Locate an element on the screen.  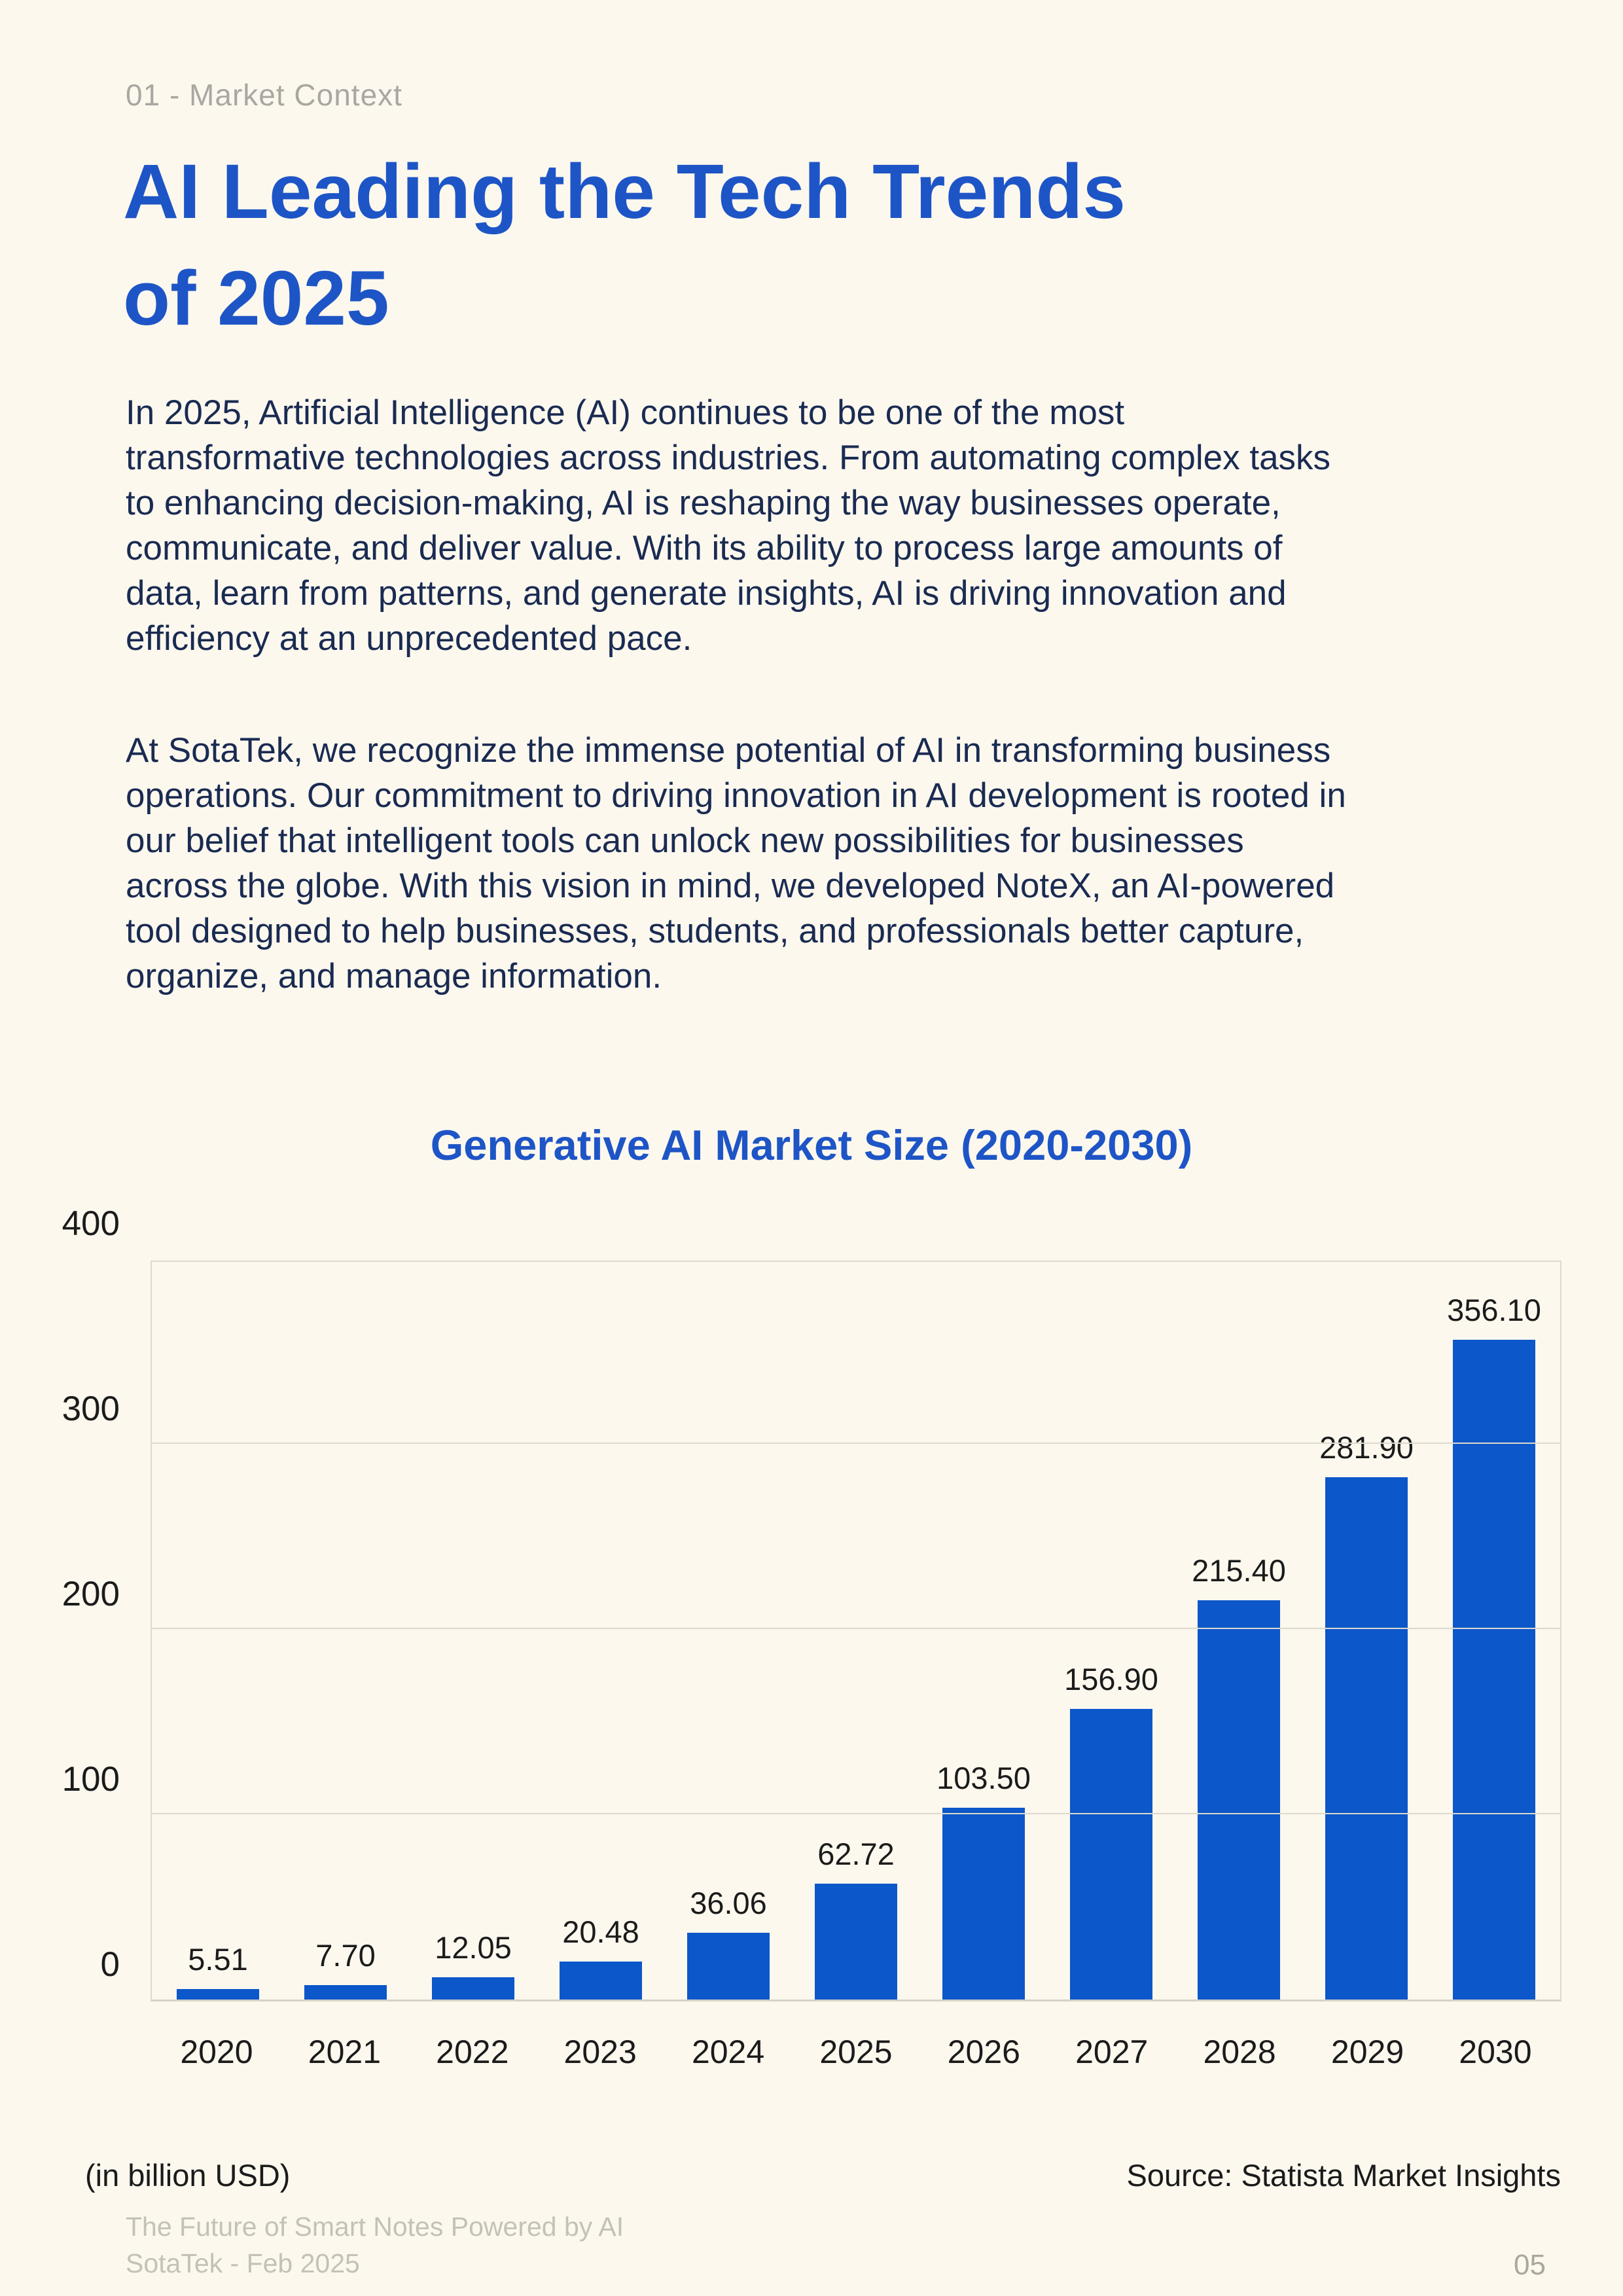
bar-column: 7.70 is located at coordinates (345, 1631).